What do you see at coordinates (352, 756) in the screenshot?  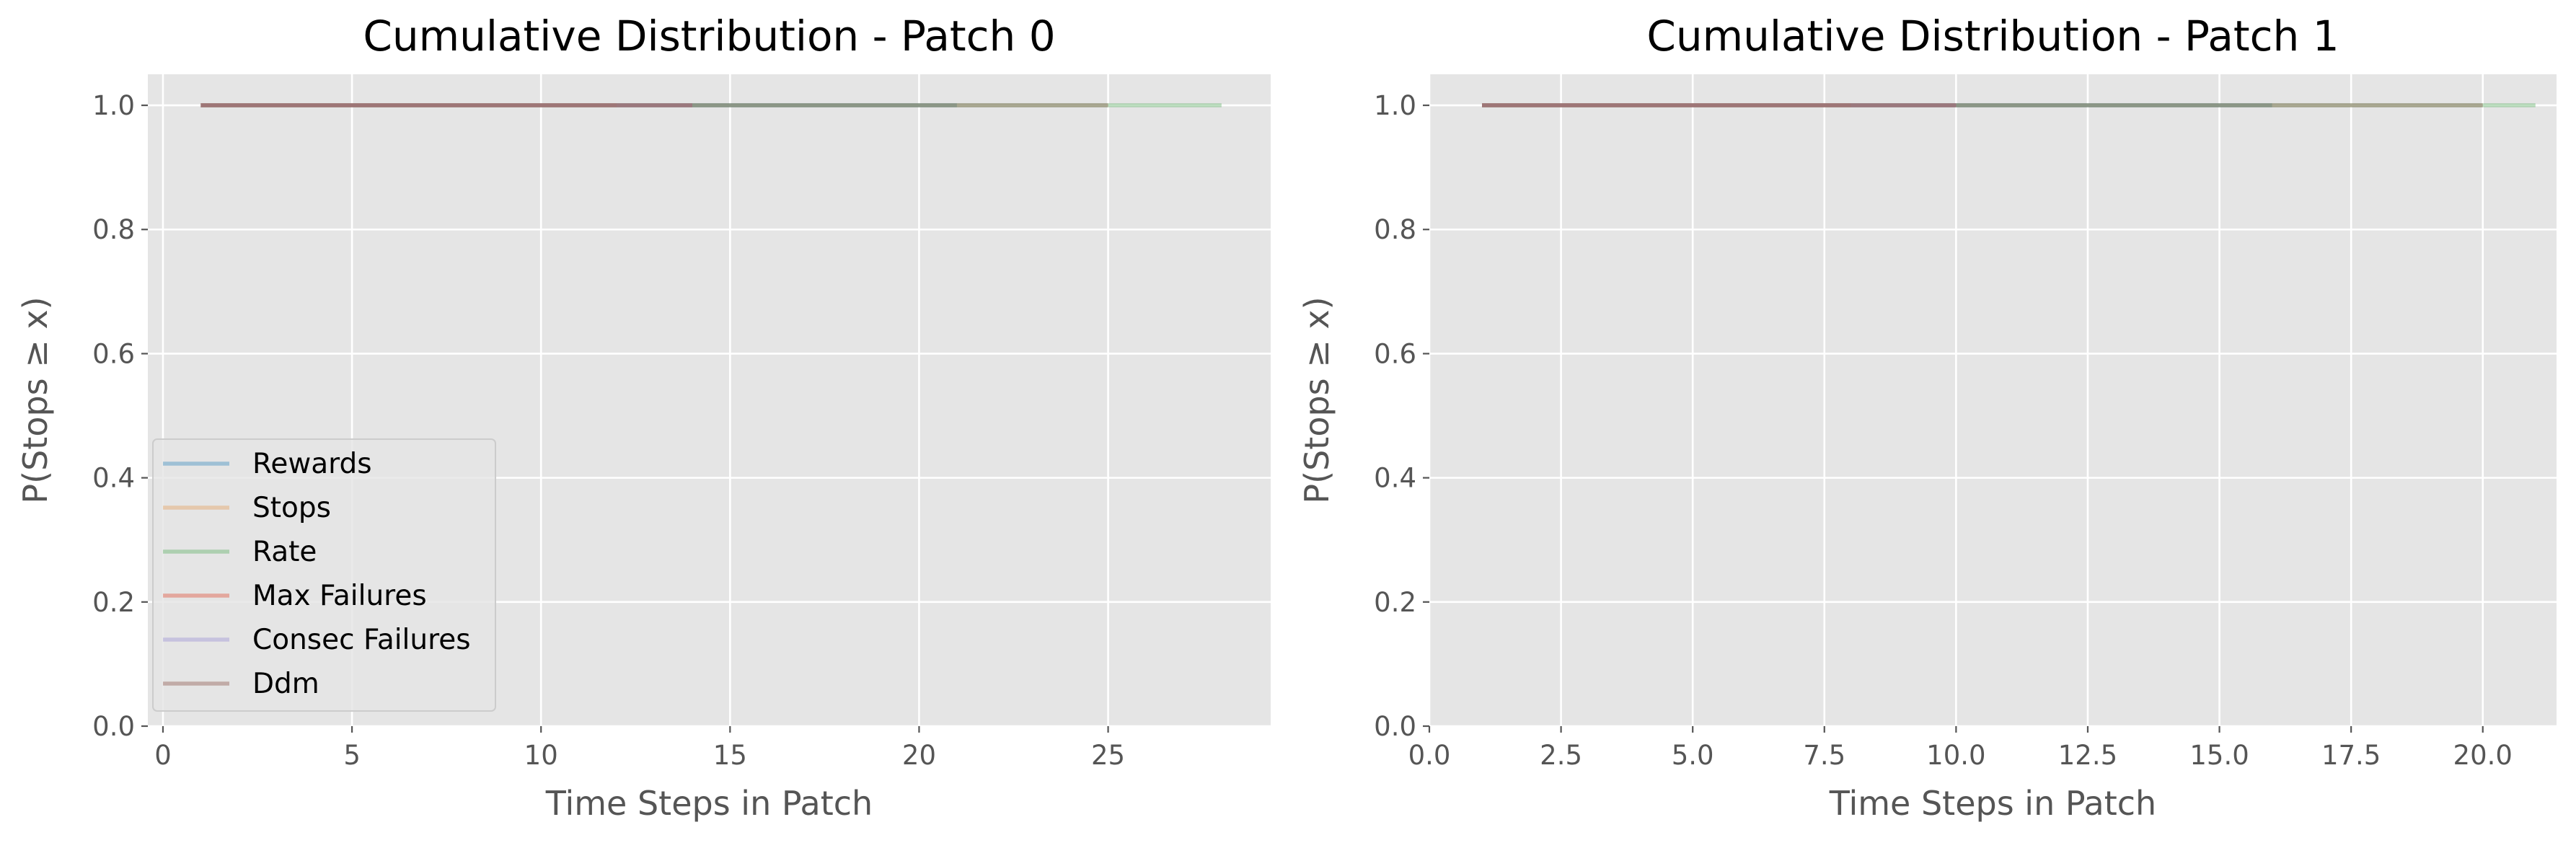 I see `x-tick-label: 5` at bounding box center [352, 756].